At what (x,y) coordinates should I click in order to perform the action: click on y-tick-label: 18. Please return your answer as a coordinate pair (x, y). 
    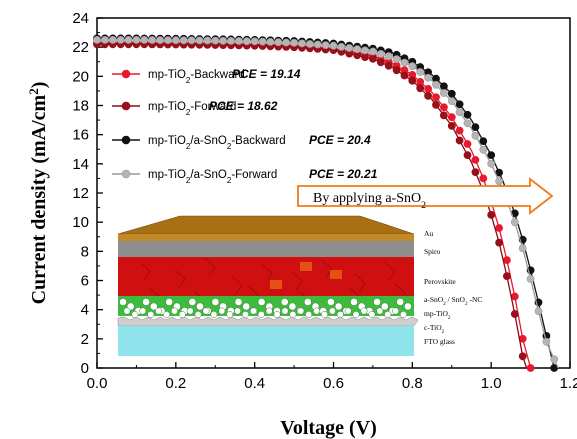
    Looking at the image, I should click on (80, 106).